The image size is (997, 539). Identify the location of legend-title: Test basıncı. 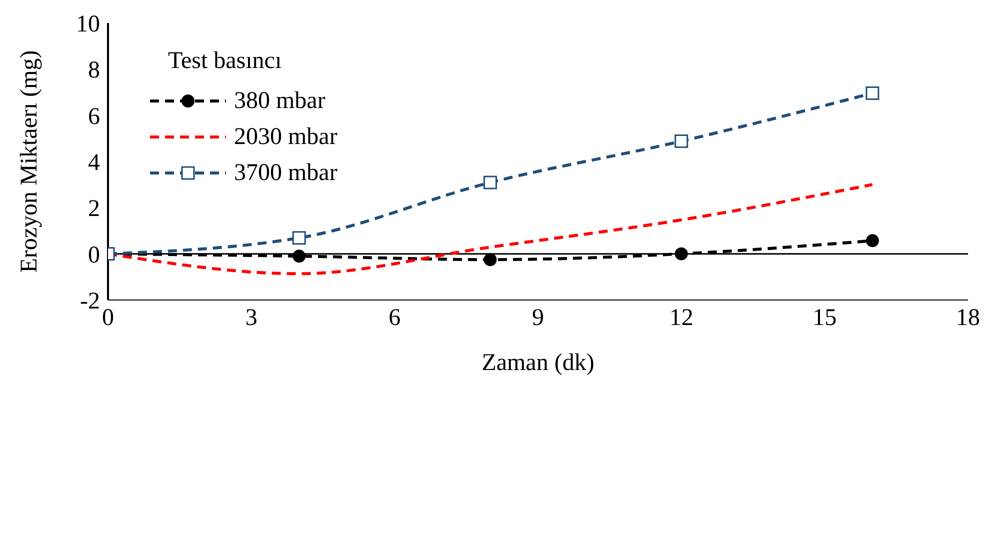
(225, 61).